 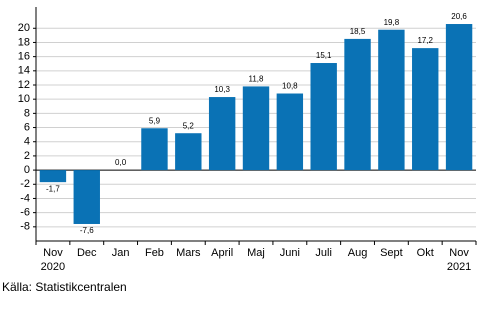 I want to click on x-tick-label: Maj, so click(x=256, y=253).